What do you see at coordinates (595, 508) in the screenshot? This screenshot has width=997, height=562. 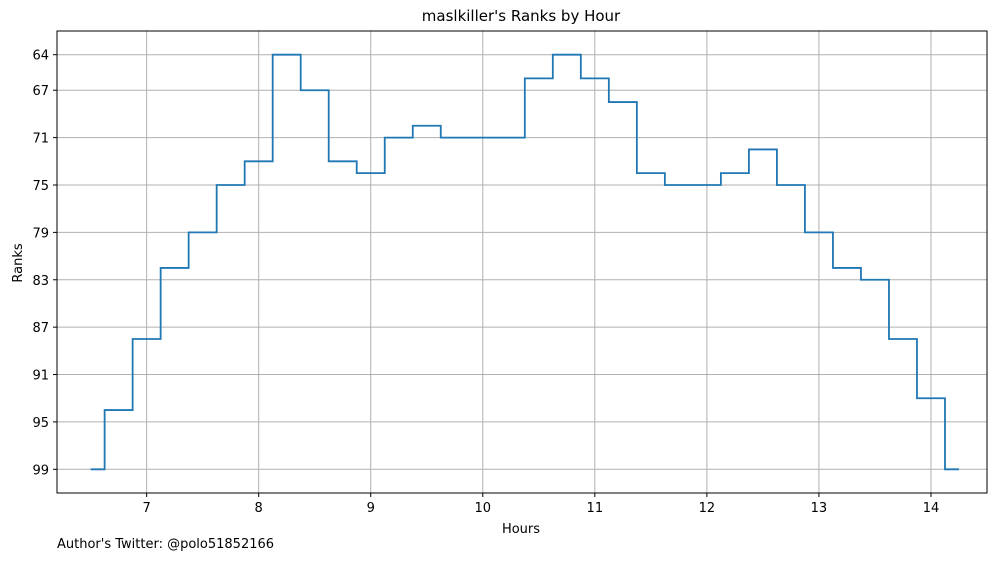 I see `x-tick-label: 11` at bounding box center [595, 508].